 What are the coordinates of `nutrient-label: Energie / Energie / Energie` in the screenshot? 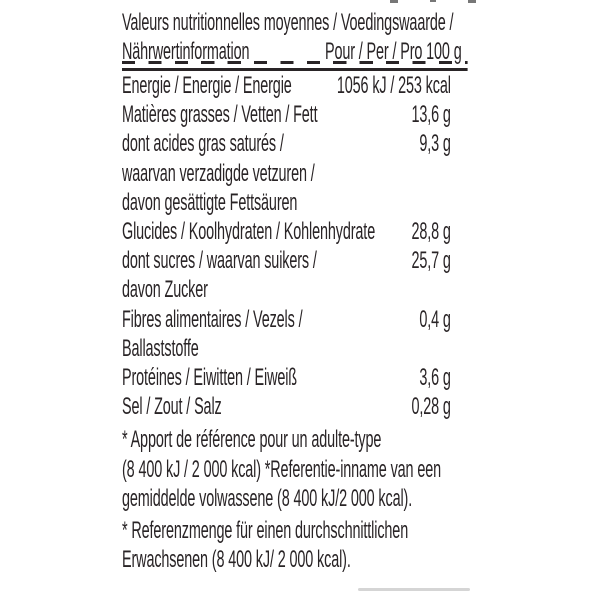 It's located at (207, 85).